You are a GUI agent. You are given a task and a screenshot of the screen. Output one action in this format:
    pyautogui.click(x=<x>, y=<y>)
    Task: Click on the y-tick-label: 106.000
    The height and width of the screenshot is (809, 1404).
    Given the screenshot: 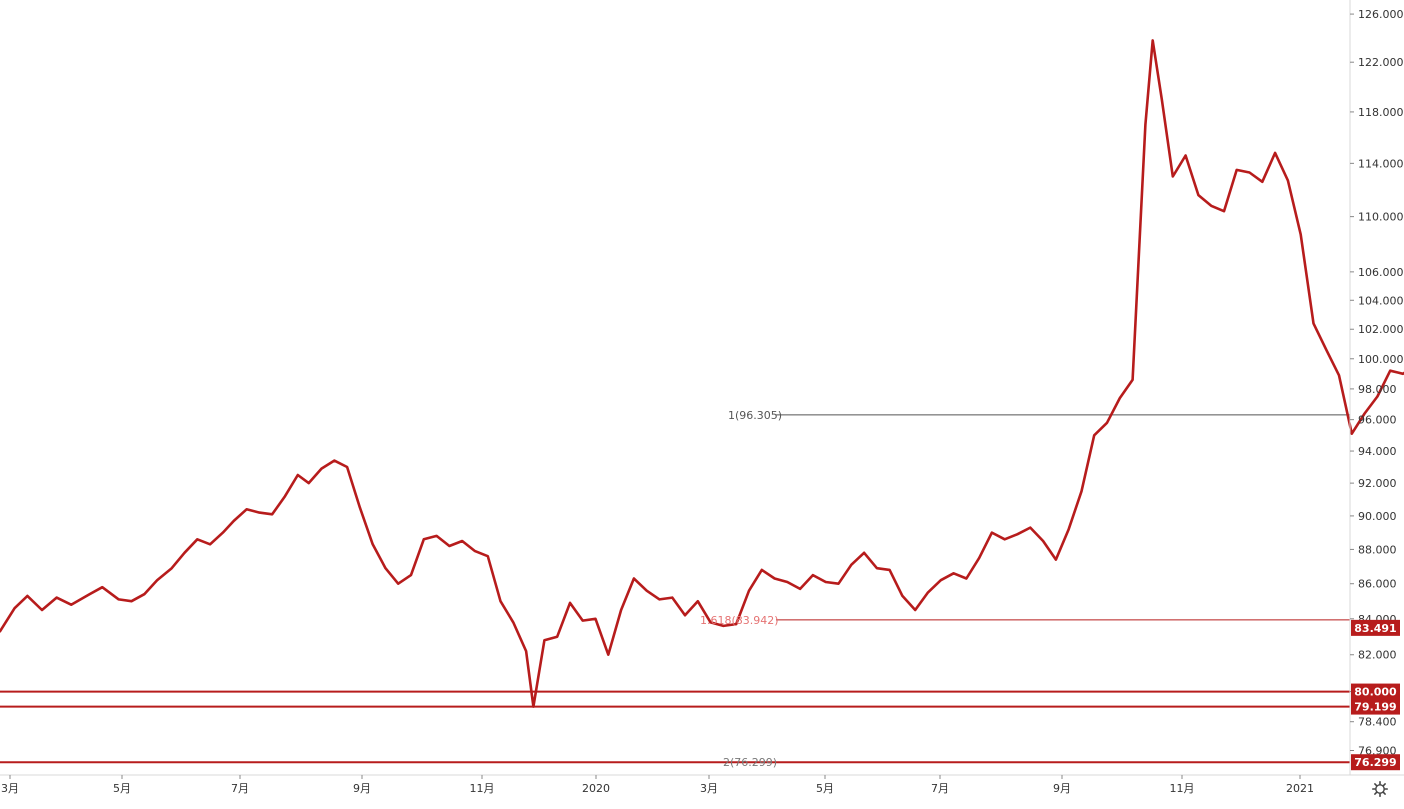 What is the action you would take?
    pyautogui.click(x=1381, y=272)
    